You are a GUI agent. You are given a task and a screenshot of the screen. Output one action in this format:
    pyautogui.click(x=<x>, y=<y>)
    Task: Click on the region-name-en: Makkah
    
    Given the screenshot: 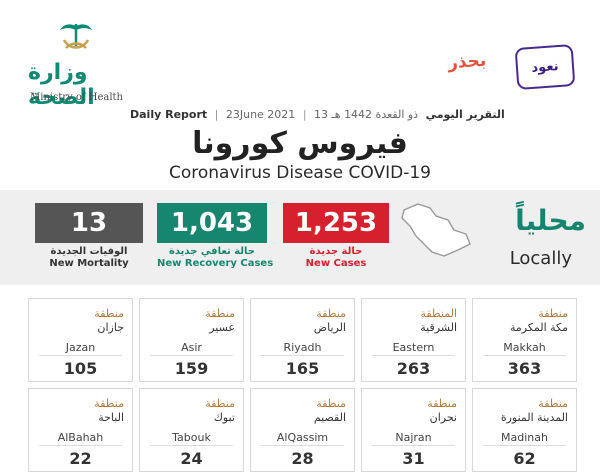 What is the action you would take?
    pyautogui.click(x=524, y=347)
    